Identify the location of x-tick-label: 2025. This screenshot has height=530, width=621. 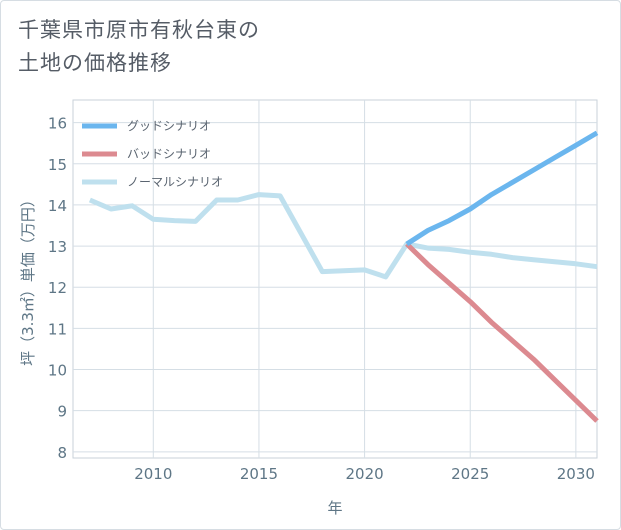
(470, 474).